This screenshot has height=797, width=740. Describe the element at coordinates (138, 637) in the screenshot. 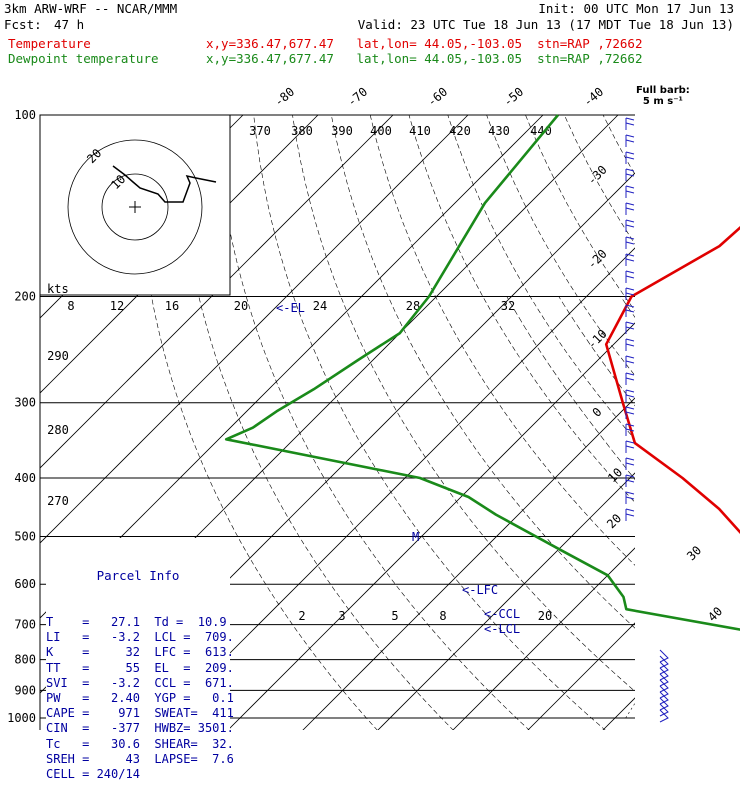

I see `parcel-info-row: LI = -3.2 LCL = 709.` at that location.